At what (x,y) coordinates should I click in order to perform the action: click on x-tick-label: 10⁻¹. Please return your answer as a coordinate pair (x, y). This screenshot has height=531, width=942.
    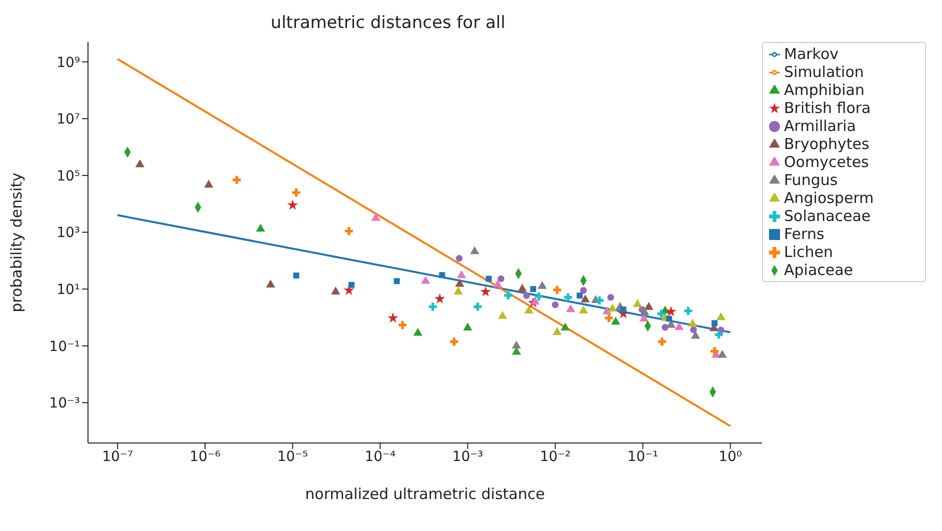
    Looking at the image, I should click on (642, 456).